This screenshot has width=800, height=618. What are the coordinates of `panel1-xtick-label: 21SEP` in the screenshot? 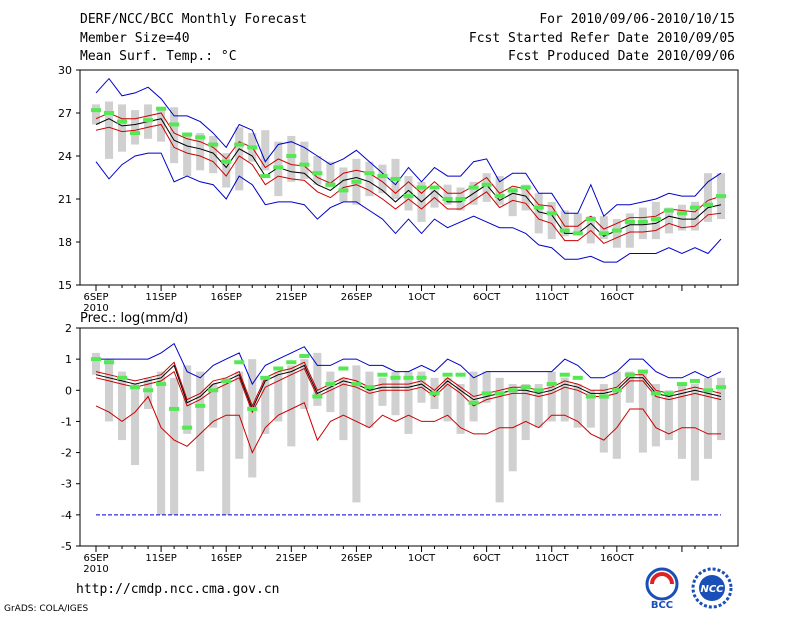 It's located at (291, 297).